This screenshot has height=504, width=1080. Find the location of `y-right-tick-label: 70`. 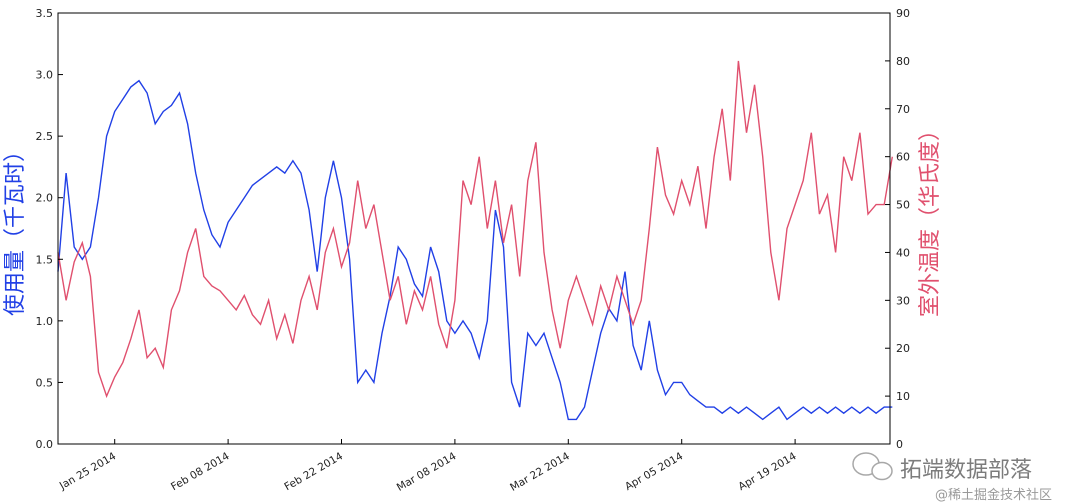

y-right-tick-label: 70 is located at coordinates (903, 109).